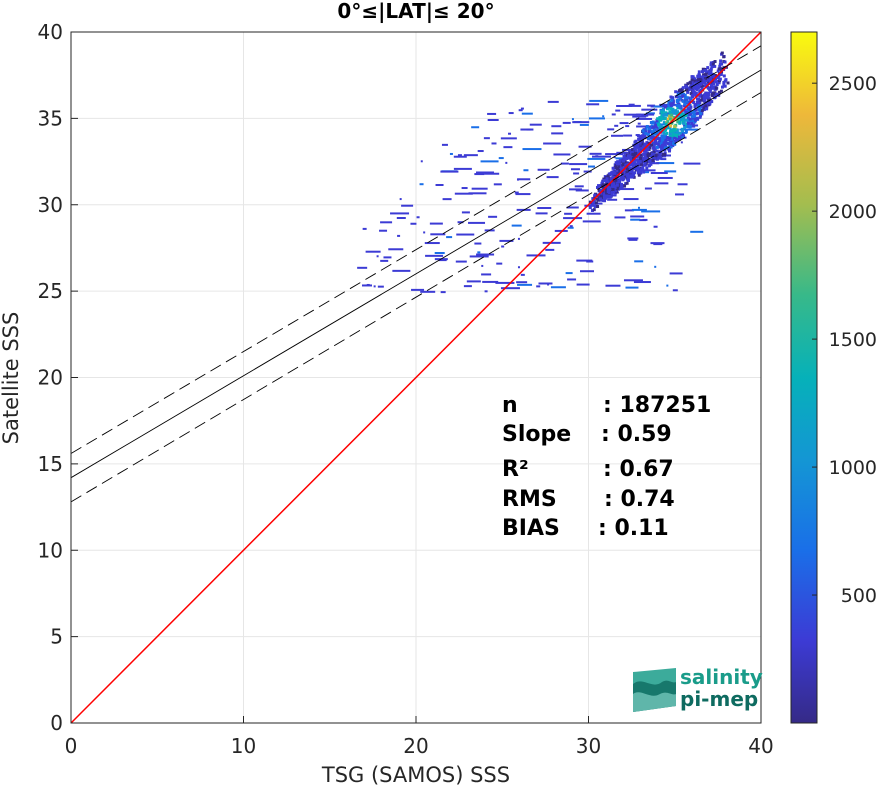  What do you see at coordinates (529, 499) in the screenshot?
I see `stat-rms-label: RMS` at bounding box center [529, 499].